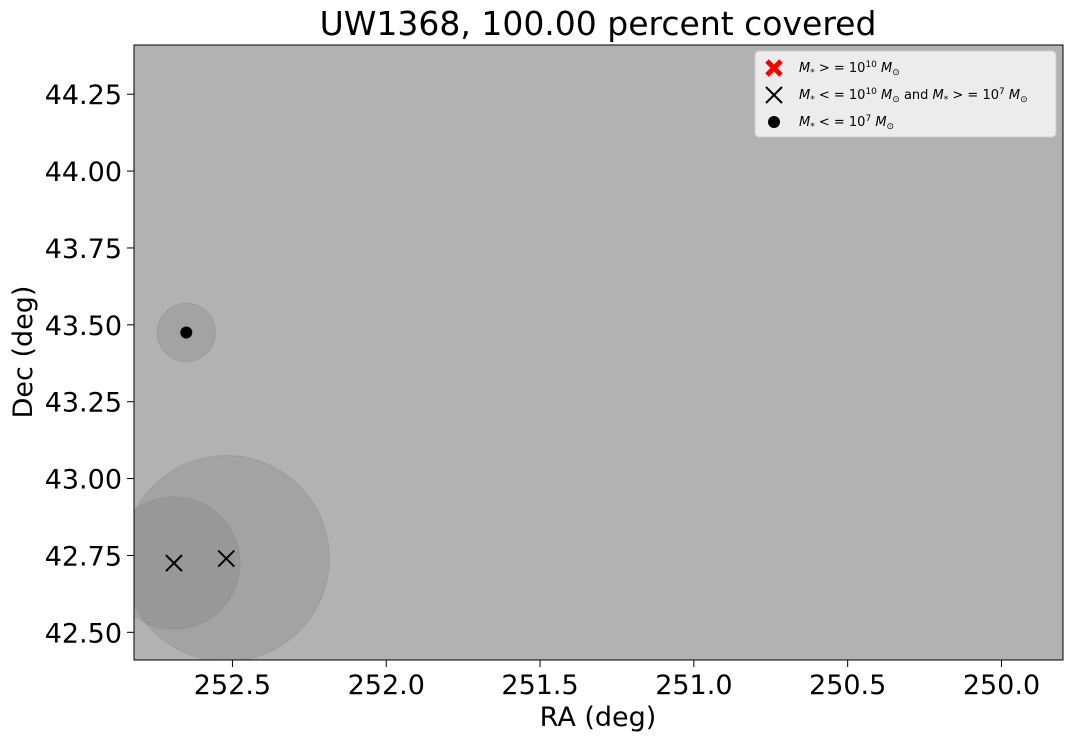 This screenshot has height=741, width=1073. I want to click on y-tick-label: 43.75, so click(83, 249).